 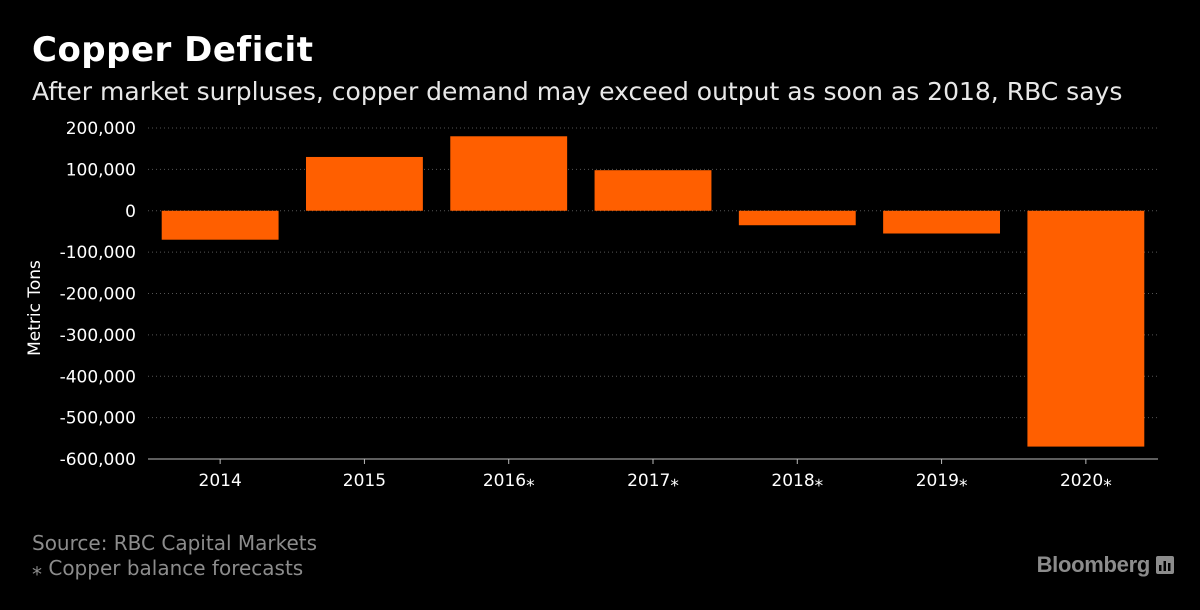 What do you see at coordinates (98, 336) in the screenshot?
I see `y-tick-label: -300,000` at bounding box center [98, 336].